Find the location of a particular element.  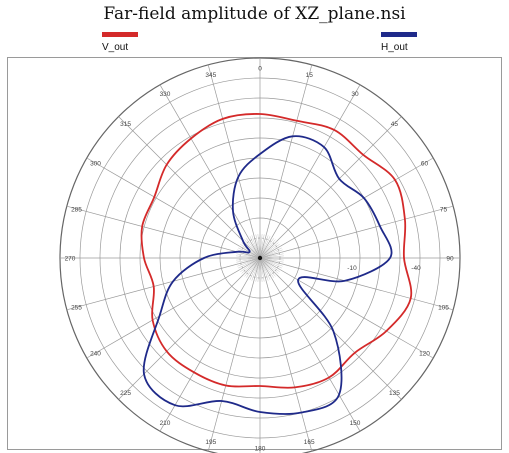

legend-swatch-v-out is located at coordinates (120, 34).